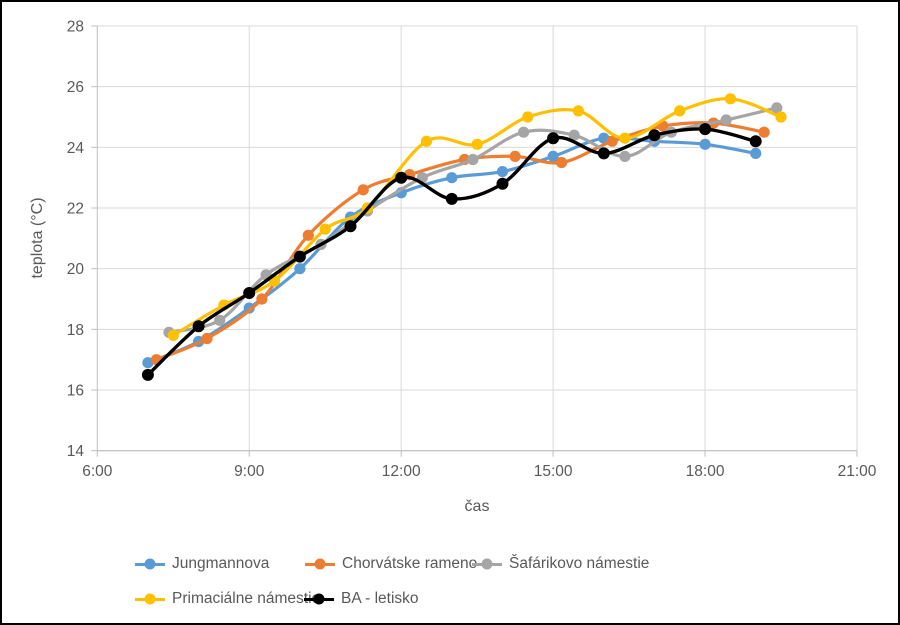  I want to click on legend-item--af-rikovo-n-mestie: Šafárikovo námestie, so click(560, 564).